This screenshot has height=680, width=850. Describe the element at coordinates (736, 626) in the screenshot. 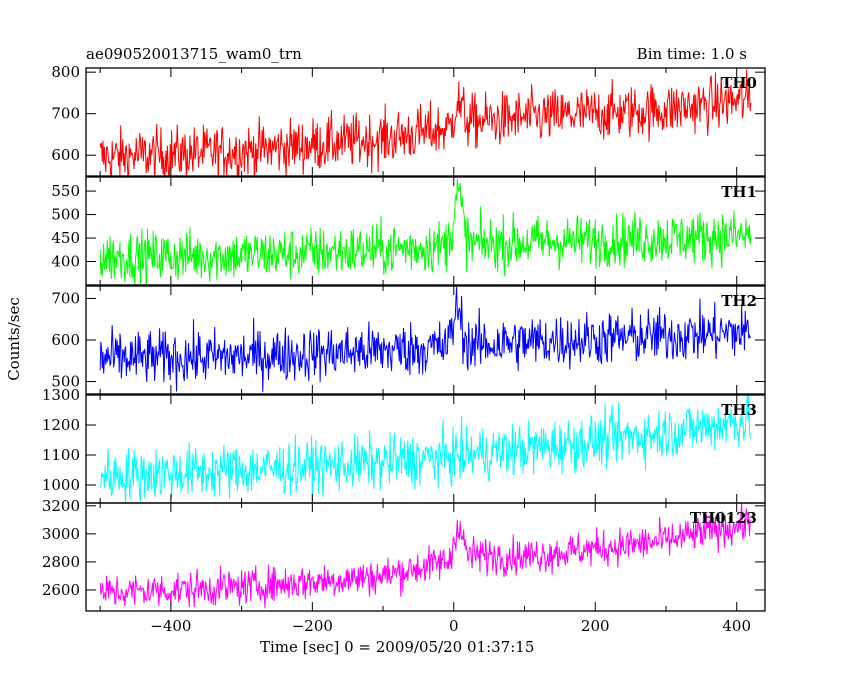

I see `x-tick-label: 400` at that location.